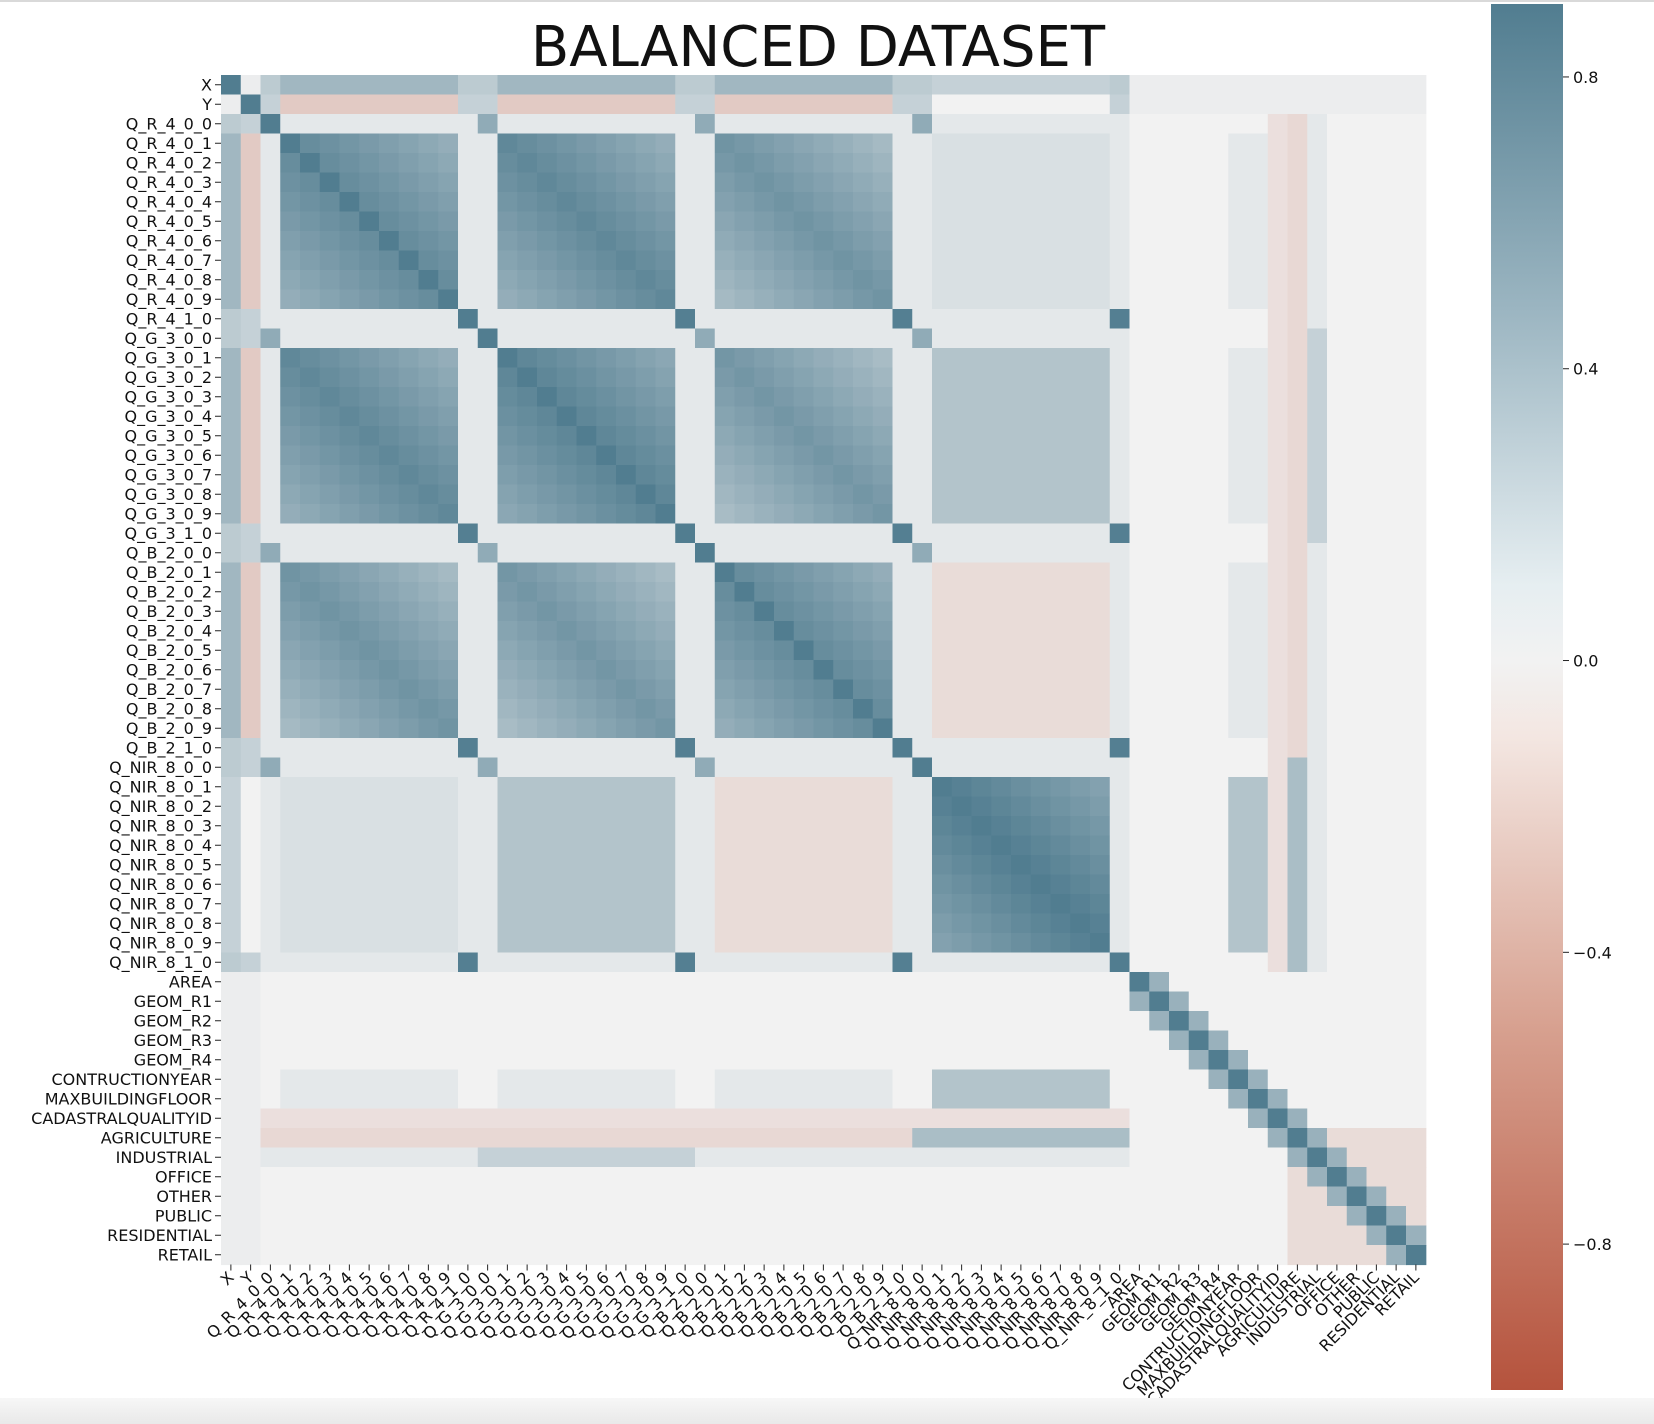  Describe the element at coordinates (164, 1157) in the screenshot. I see `row-tick-label: INDUSTRIAL` at that location.